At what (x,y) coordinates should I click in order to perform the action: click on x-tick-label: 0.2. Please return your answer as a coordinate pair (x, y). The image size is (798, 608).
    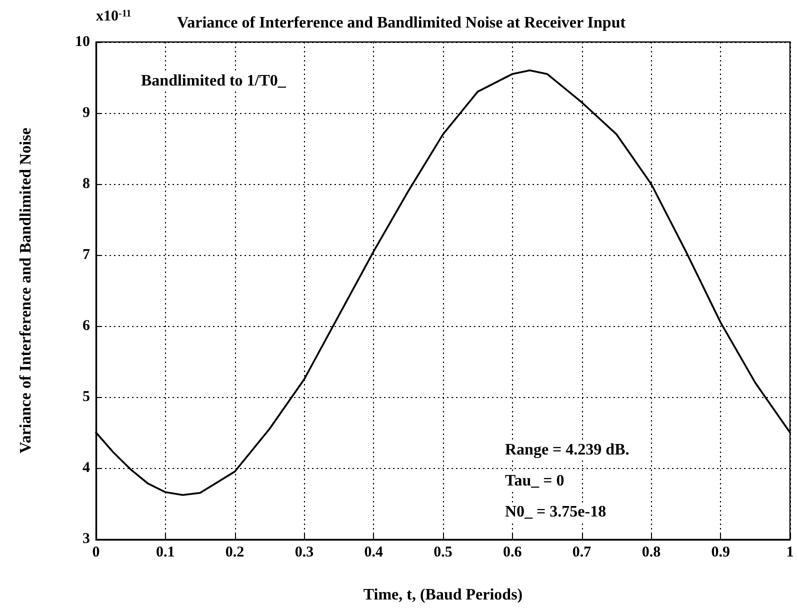
    Looking at the image, I should click on (234, 552).